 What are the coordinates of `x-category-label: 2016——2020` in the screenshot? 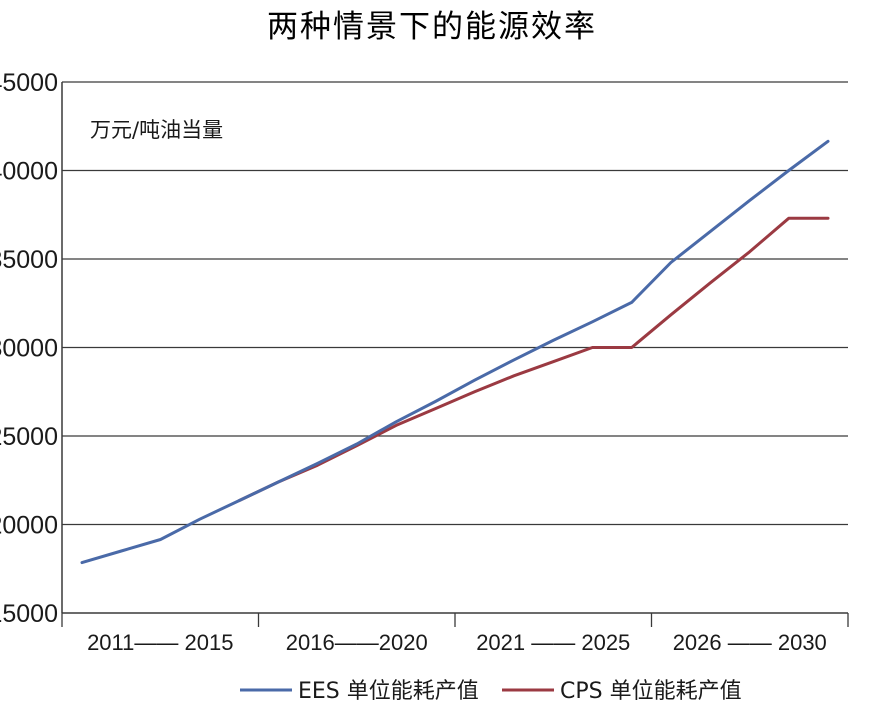 It's located at (357, 642).